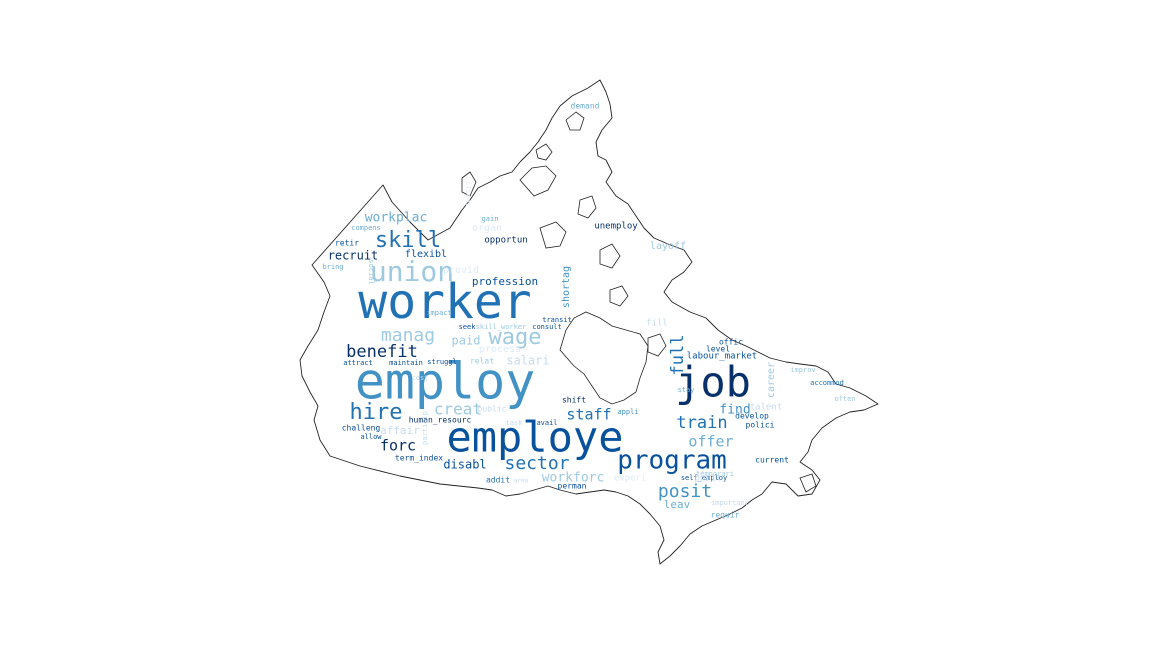 The height and width of the screenshot is (648, 1152). What do you see at coordinates (487, 228) in the screenshot?
I see `word-organ: organ` at bounding box center [487, 228].